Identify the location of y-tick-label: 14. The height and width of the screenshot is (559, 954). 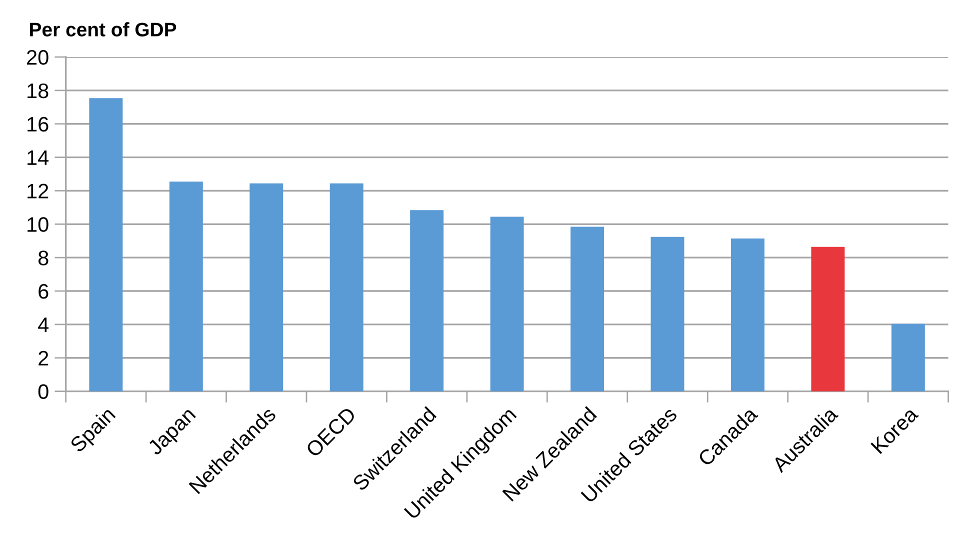
(38, 157).